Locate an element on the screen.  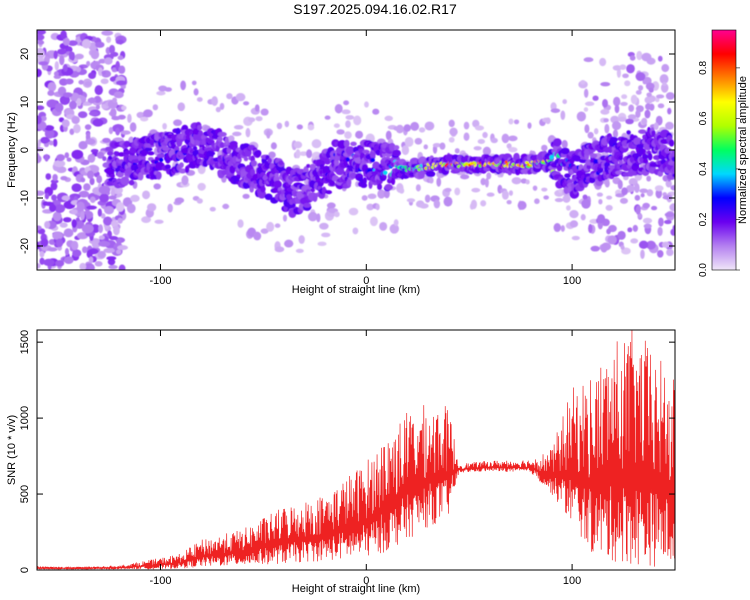
colorbar-frame is located at coordinates (724, 150).